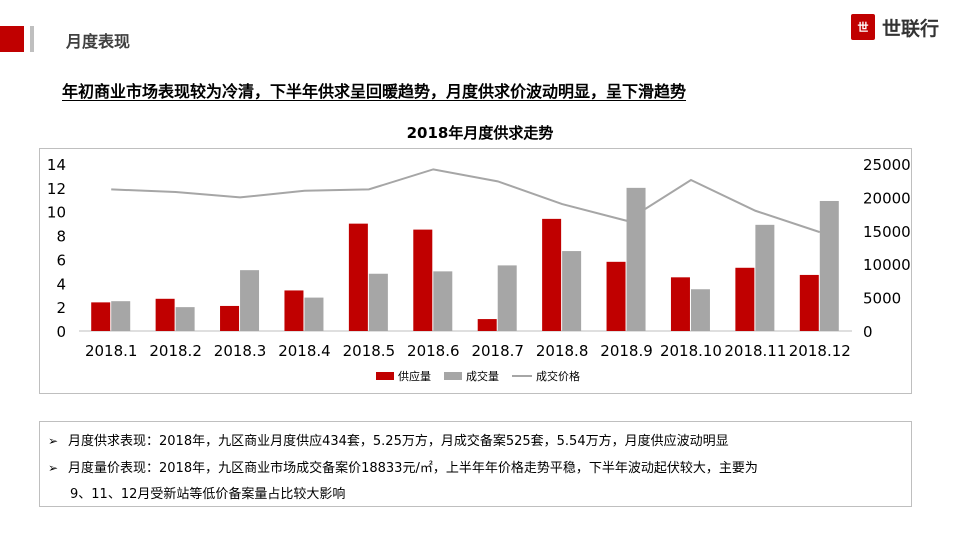 This screenshot has width=960, height=540. Describe the element at coordinates (497, 351) in the screenshot. I see `x-axis-tick-label: 2018.7` at that location.